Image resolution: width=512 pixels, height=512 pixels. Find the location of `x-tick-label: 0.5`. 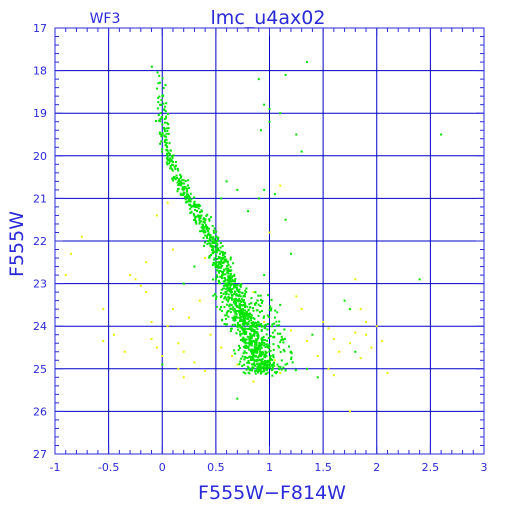

x-tick-label: 0.5 is located at coordinates (216, 467).